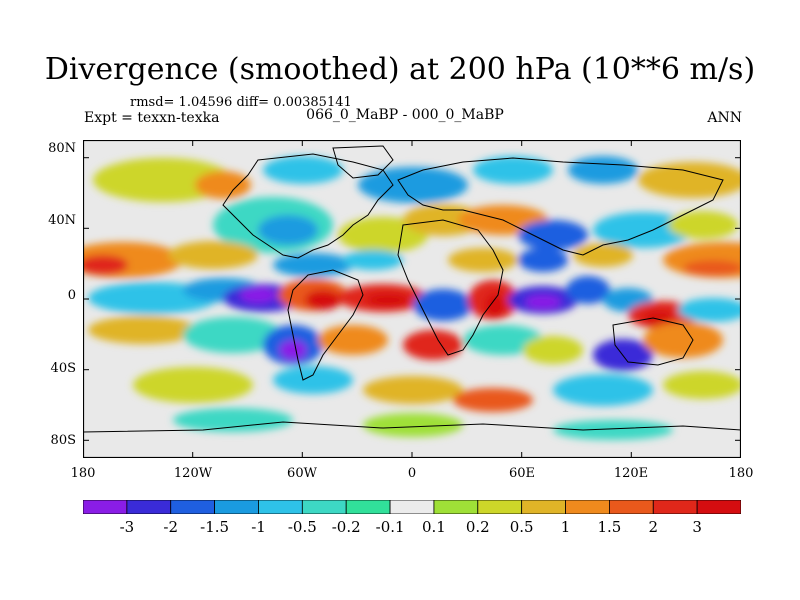  Describe the element at coordinates (560, 206) in the screenshot. I see `coastline-eurasia` at that location.